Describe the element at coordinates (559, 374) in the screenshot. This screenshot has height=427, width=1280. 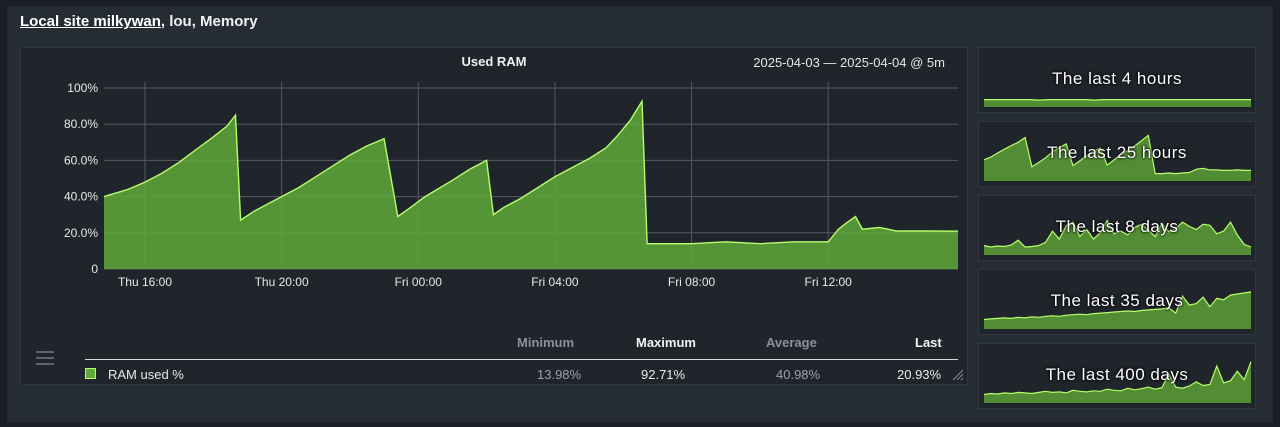
I see `legend-value-minimum: 13.98%` at that location.